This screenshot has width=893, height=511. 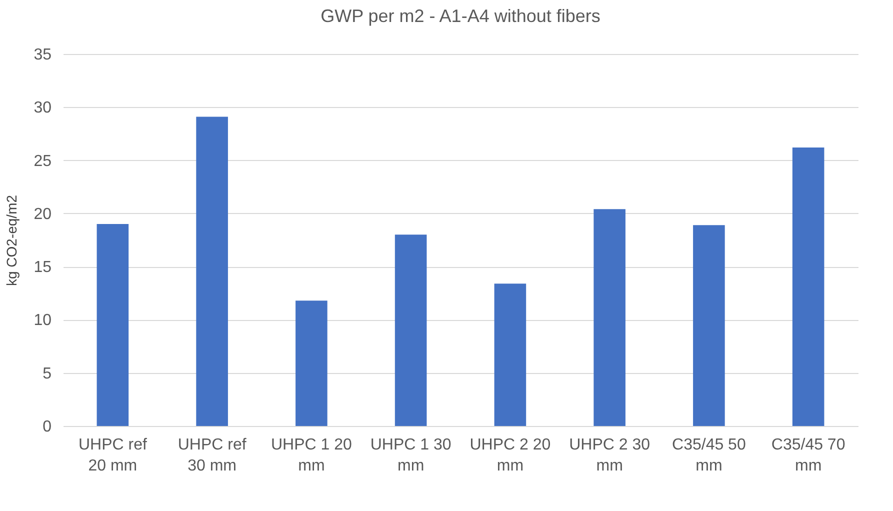 I want to click on x-tick-label: UHPC 2 30 mm, so click(x=609, y=455).